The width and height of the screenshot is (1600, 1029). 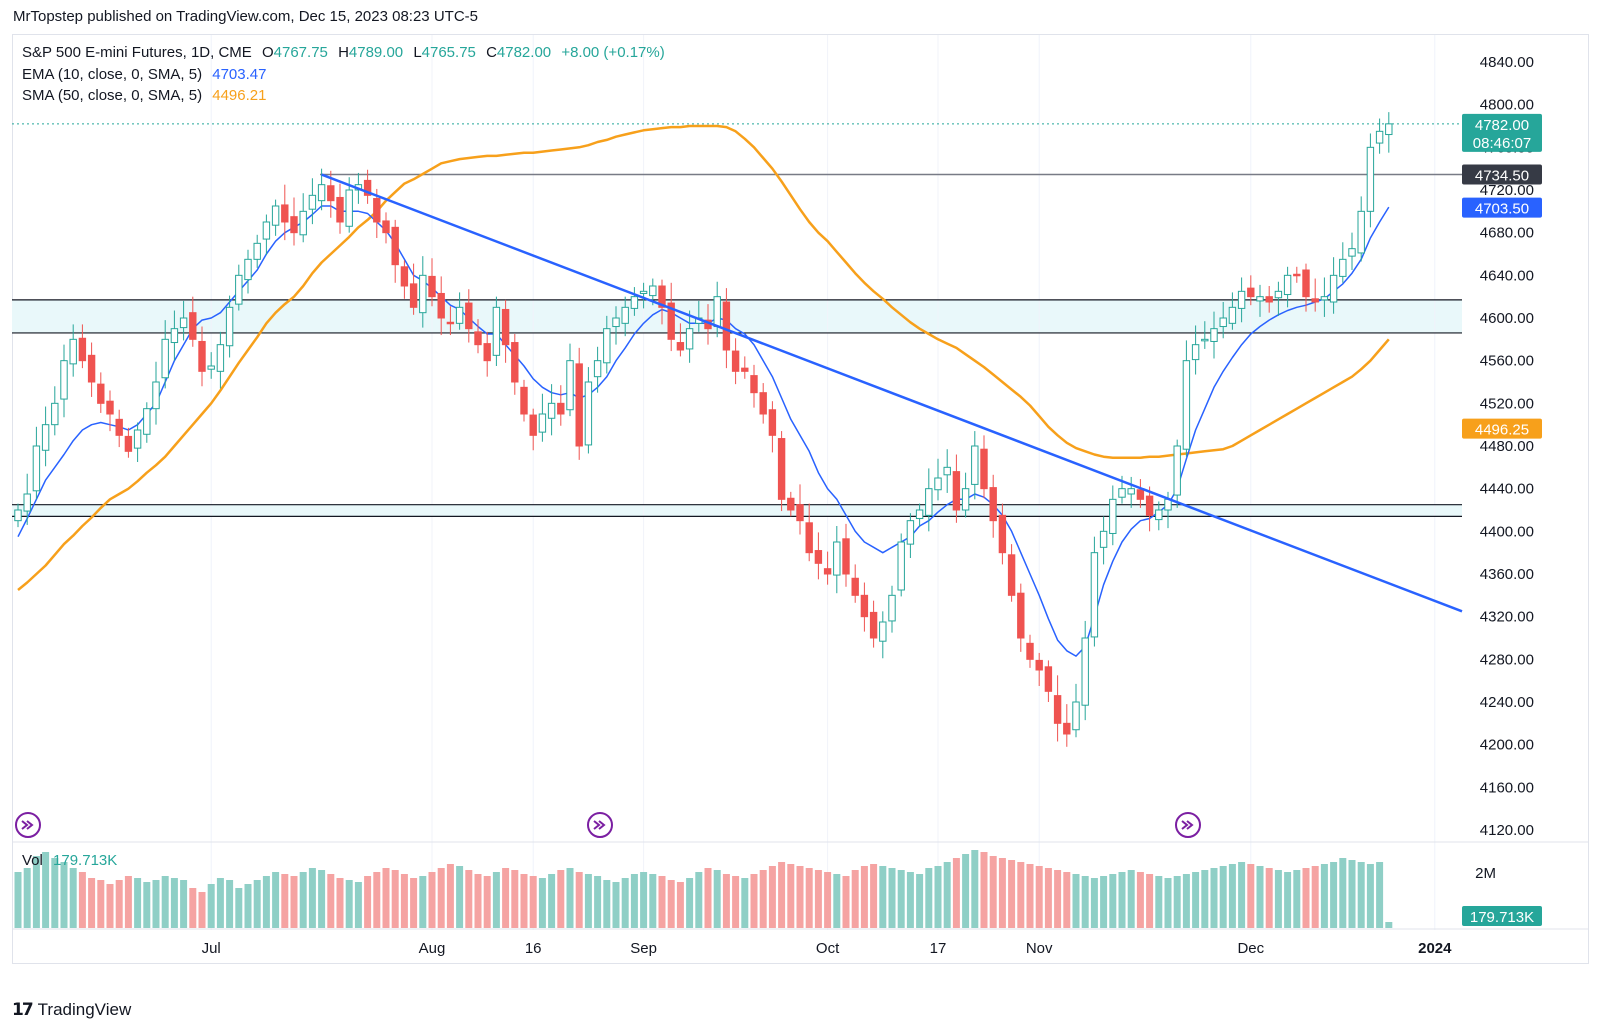 I want to click on footer-branding: 𝟭𝟳 TradingView, so click(x=71, y=1010).